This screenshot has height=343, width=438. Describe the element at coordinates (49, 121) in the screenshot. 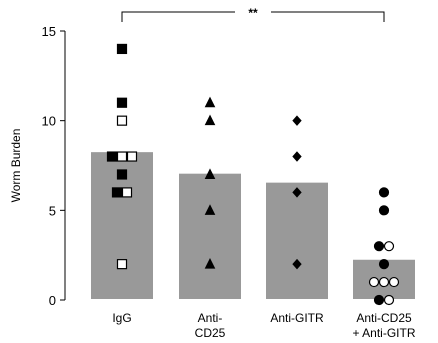

I see `y-tick-label-10: 10` at that location.